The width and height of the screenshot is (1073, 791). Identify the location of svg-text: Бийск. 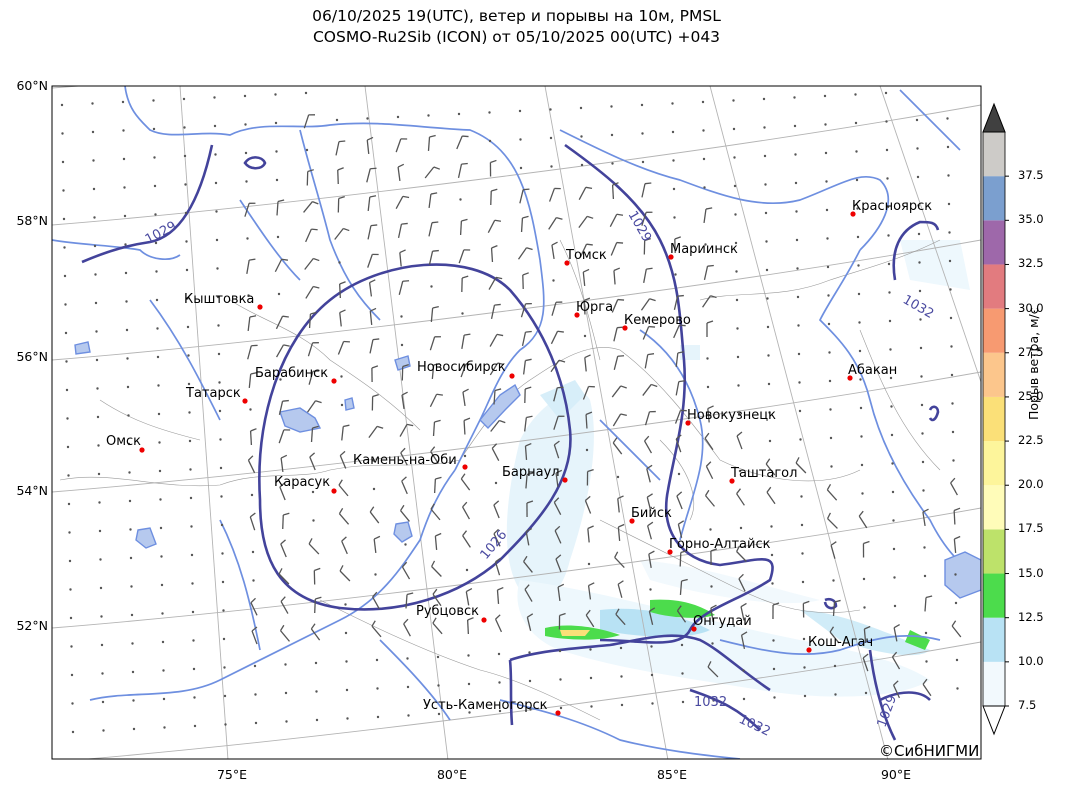
(651, 513).